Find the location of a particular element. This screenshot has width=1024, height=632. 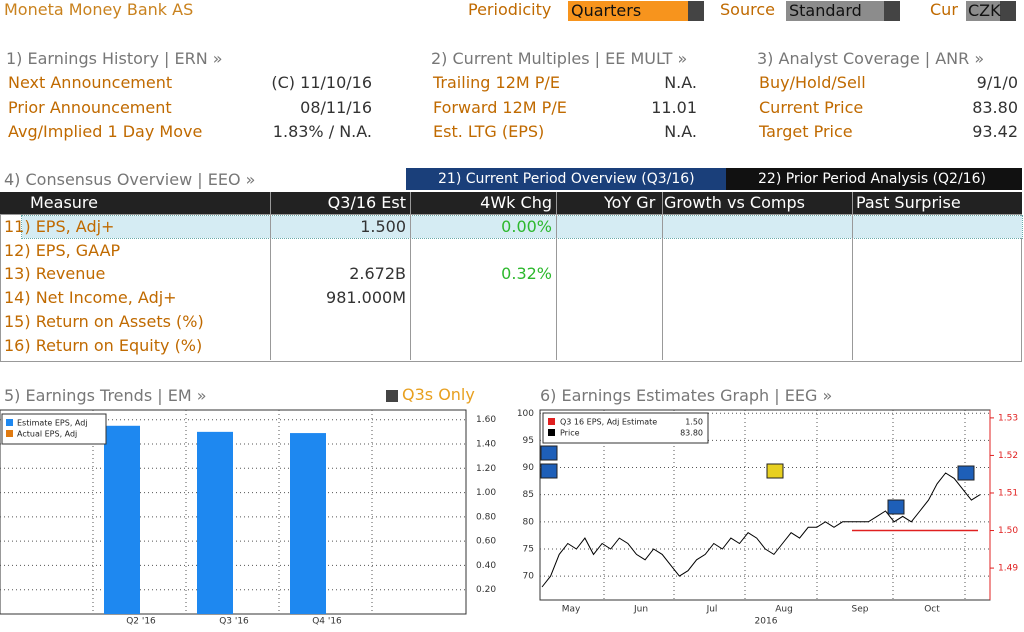

label: Source is located at coordinates (747, 9).